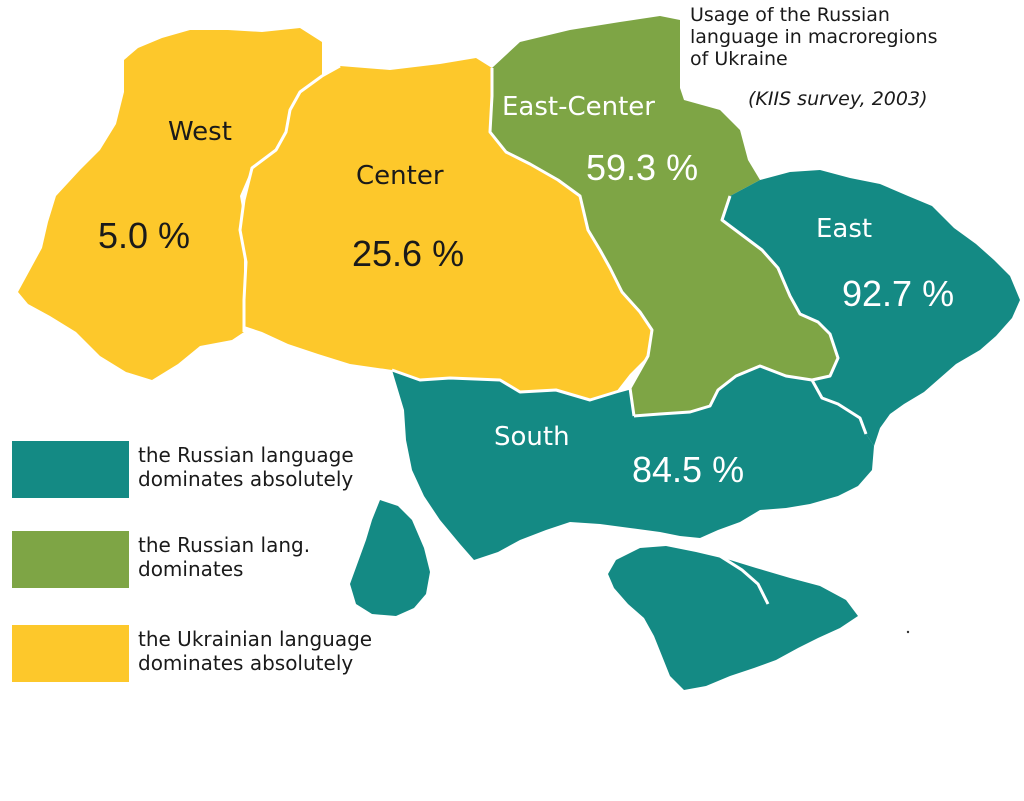  What do you see at coordinates (898, 293) in the screenshot?
I see `region-east-value: 92.7 %` at bounding box center [898, 293].